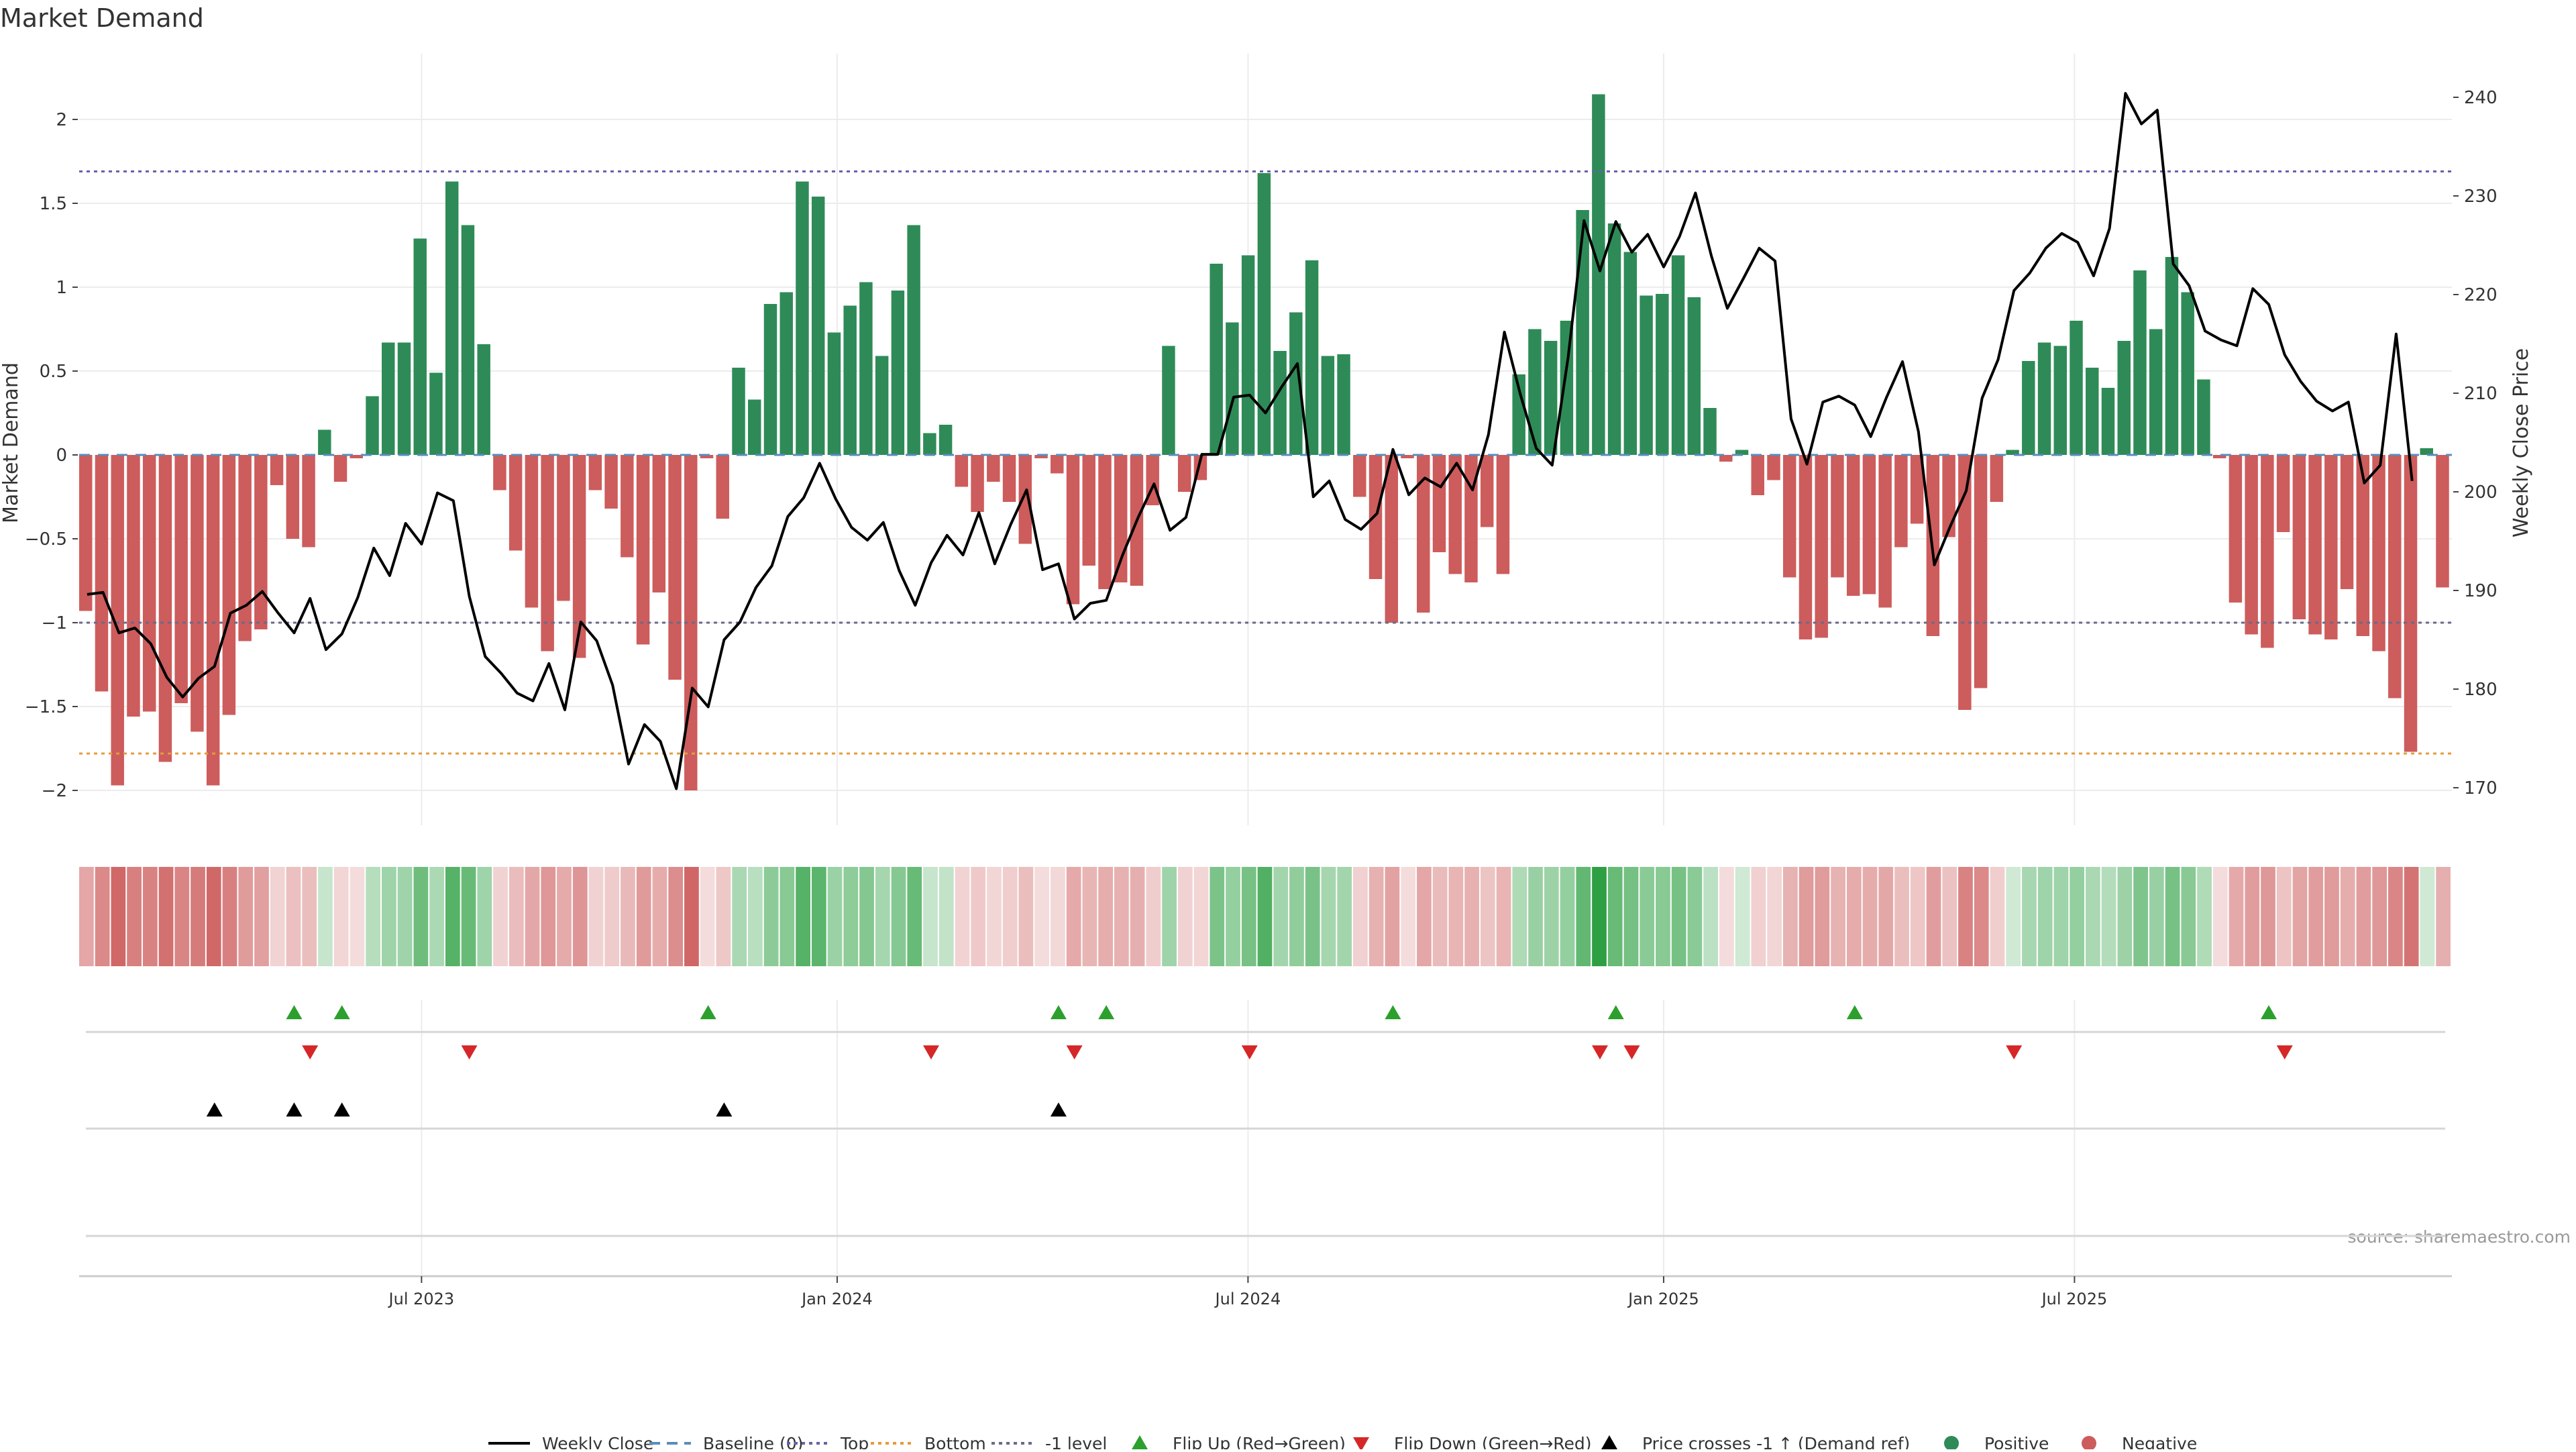  What do you see at coordinates (1249, 1061) in the screenshot?
I see `event-markers` at bounding box center [1249, 1061].